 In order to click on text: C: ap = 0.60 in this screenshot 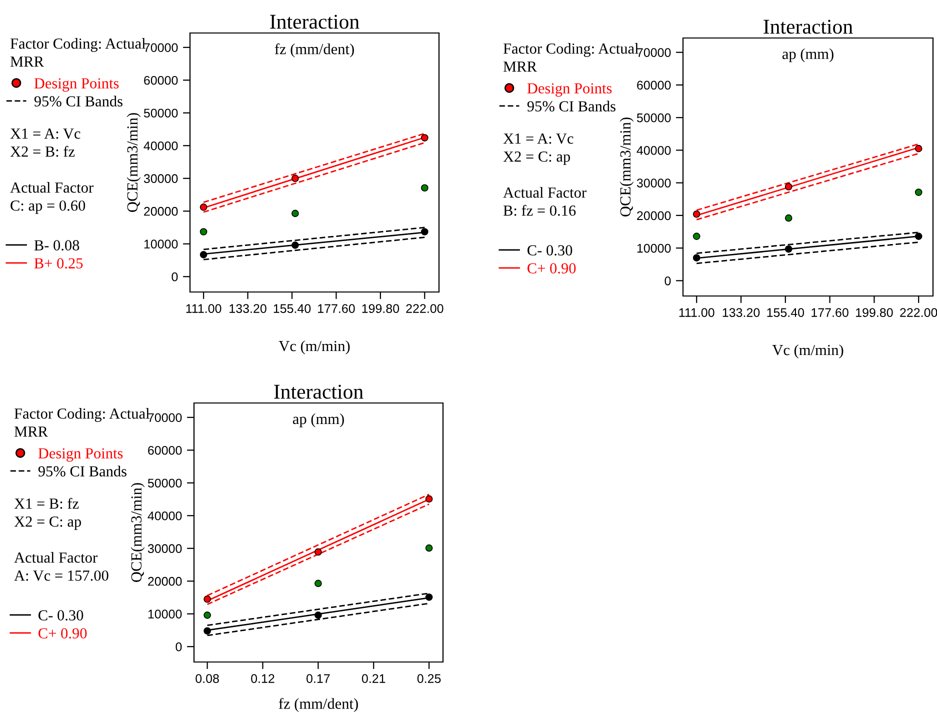, I will do `click(48, 207)`.